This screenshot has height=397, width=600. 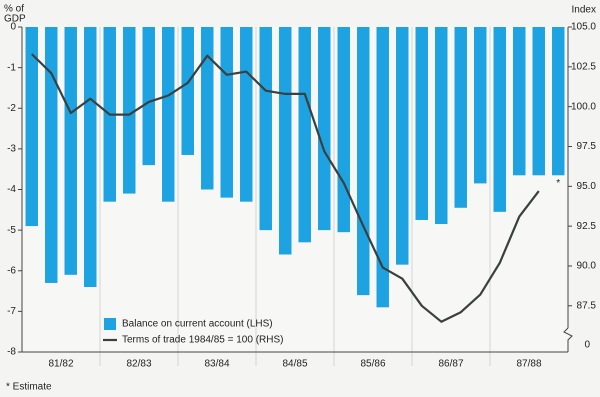 I want to click on y-tick-label: -3, so click(x=11, y=149).